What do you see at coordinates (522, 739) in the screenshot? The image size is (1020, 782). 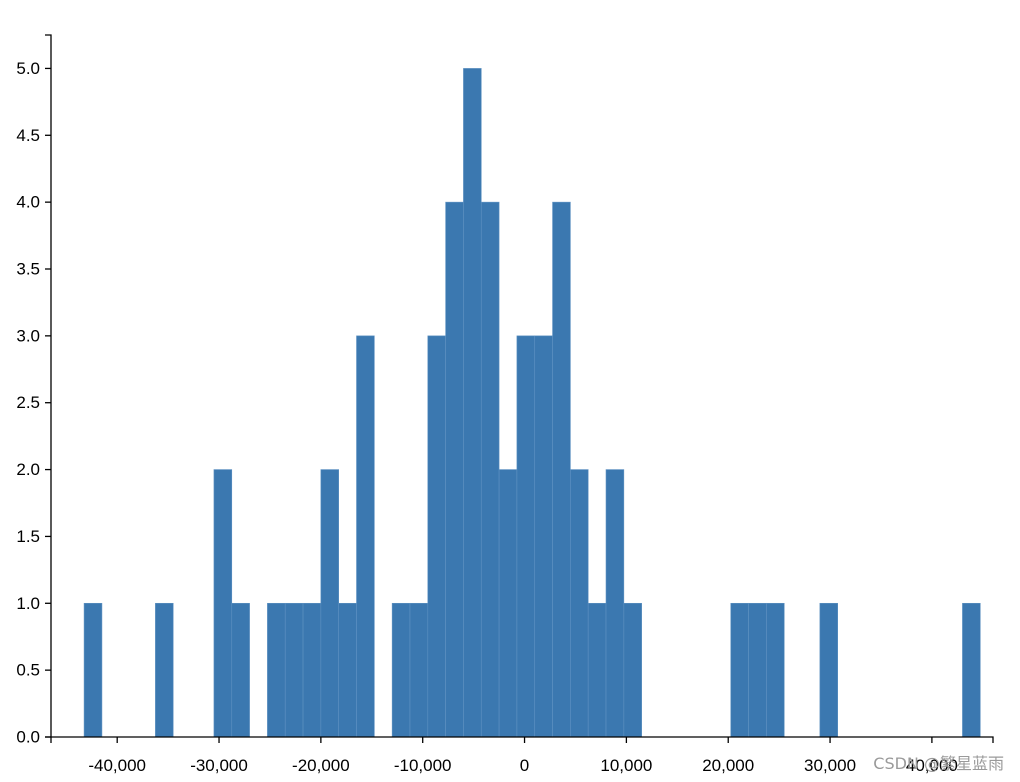 I see `x-axis-domain` at bounding box center [522, 739].